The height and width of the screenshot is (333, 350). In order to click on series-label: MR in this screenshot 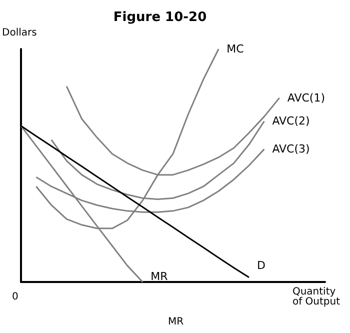, I will do `click(159, 276)`.